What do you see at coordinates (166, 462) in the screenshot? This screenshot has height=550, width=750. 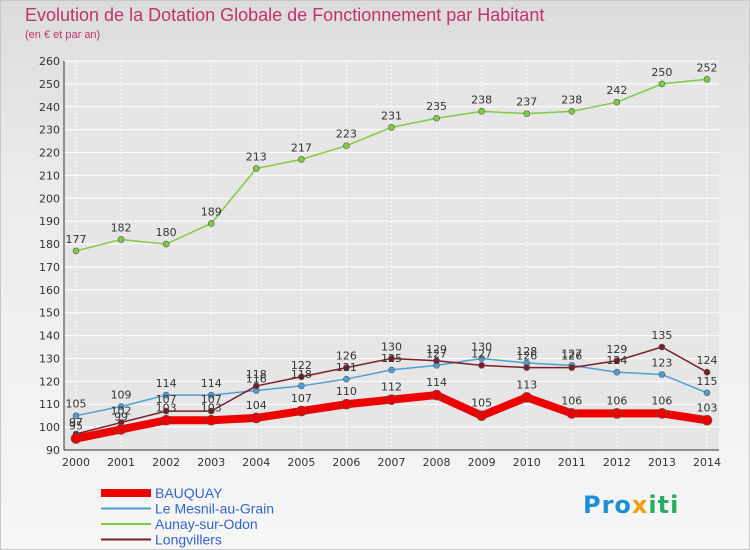 I see `x-tick-label: 2002` at bounding box center [166, 462].